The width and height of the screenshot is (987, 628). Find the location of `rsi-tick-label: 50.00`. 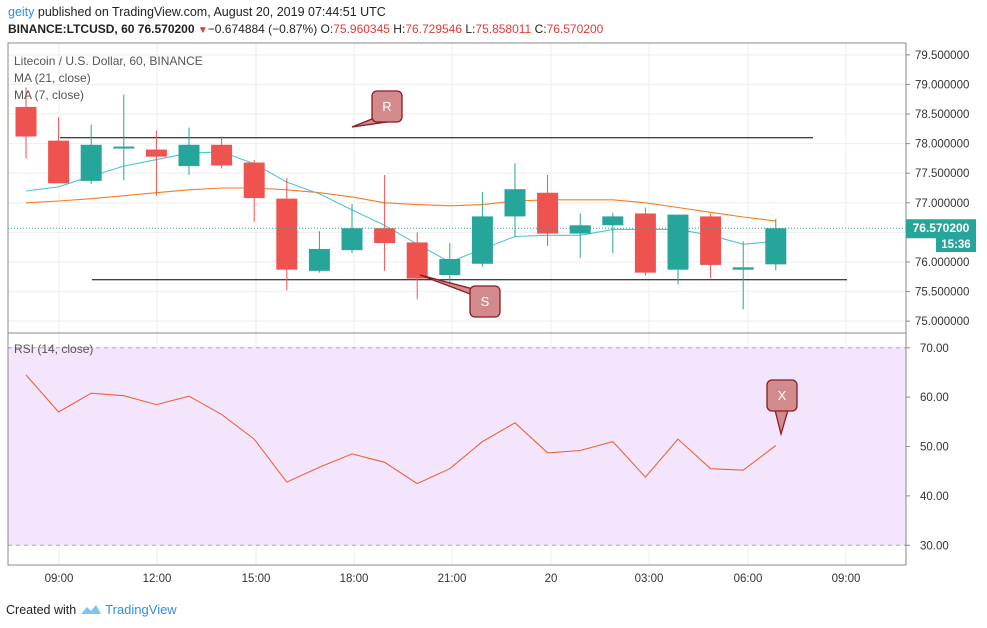

rsi-tick-label: 50.00 is located at coordinates (934, 448).